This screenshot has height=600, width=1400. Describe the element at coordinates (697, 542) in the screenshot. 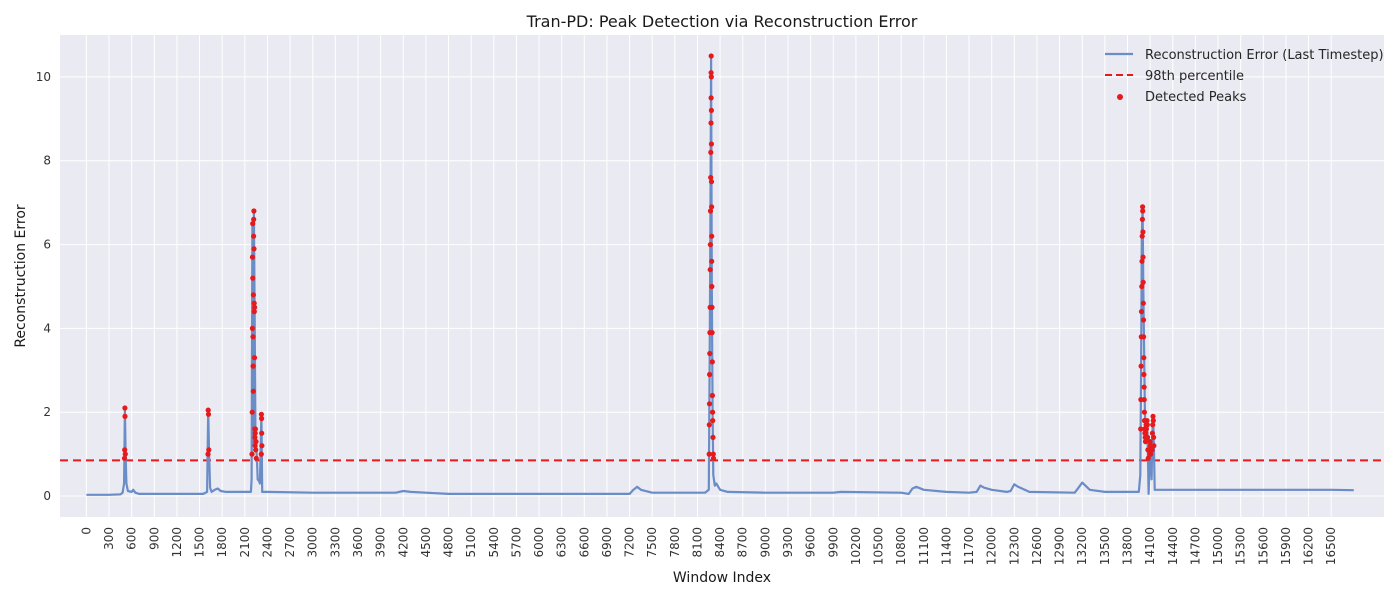

I see `x-tick-label: 8100` at that location.